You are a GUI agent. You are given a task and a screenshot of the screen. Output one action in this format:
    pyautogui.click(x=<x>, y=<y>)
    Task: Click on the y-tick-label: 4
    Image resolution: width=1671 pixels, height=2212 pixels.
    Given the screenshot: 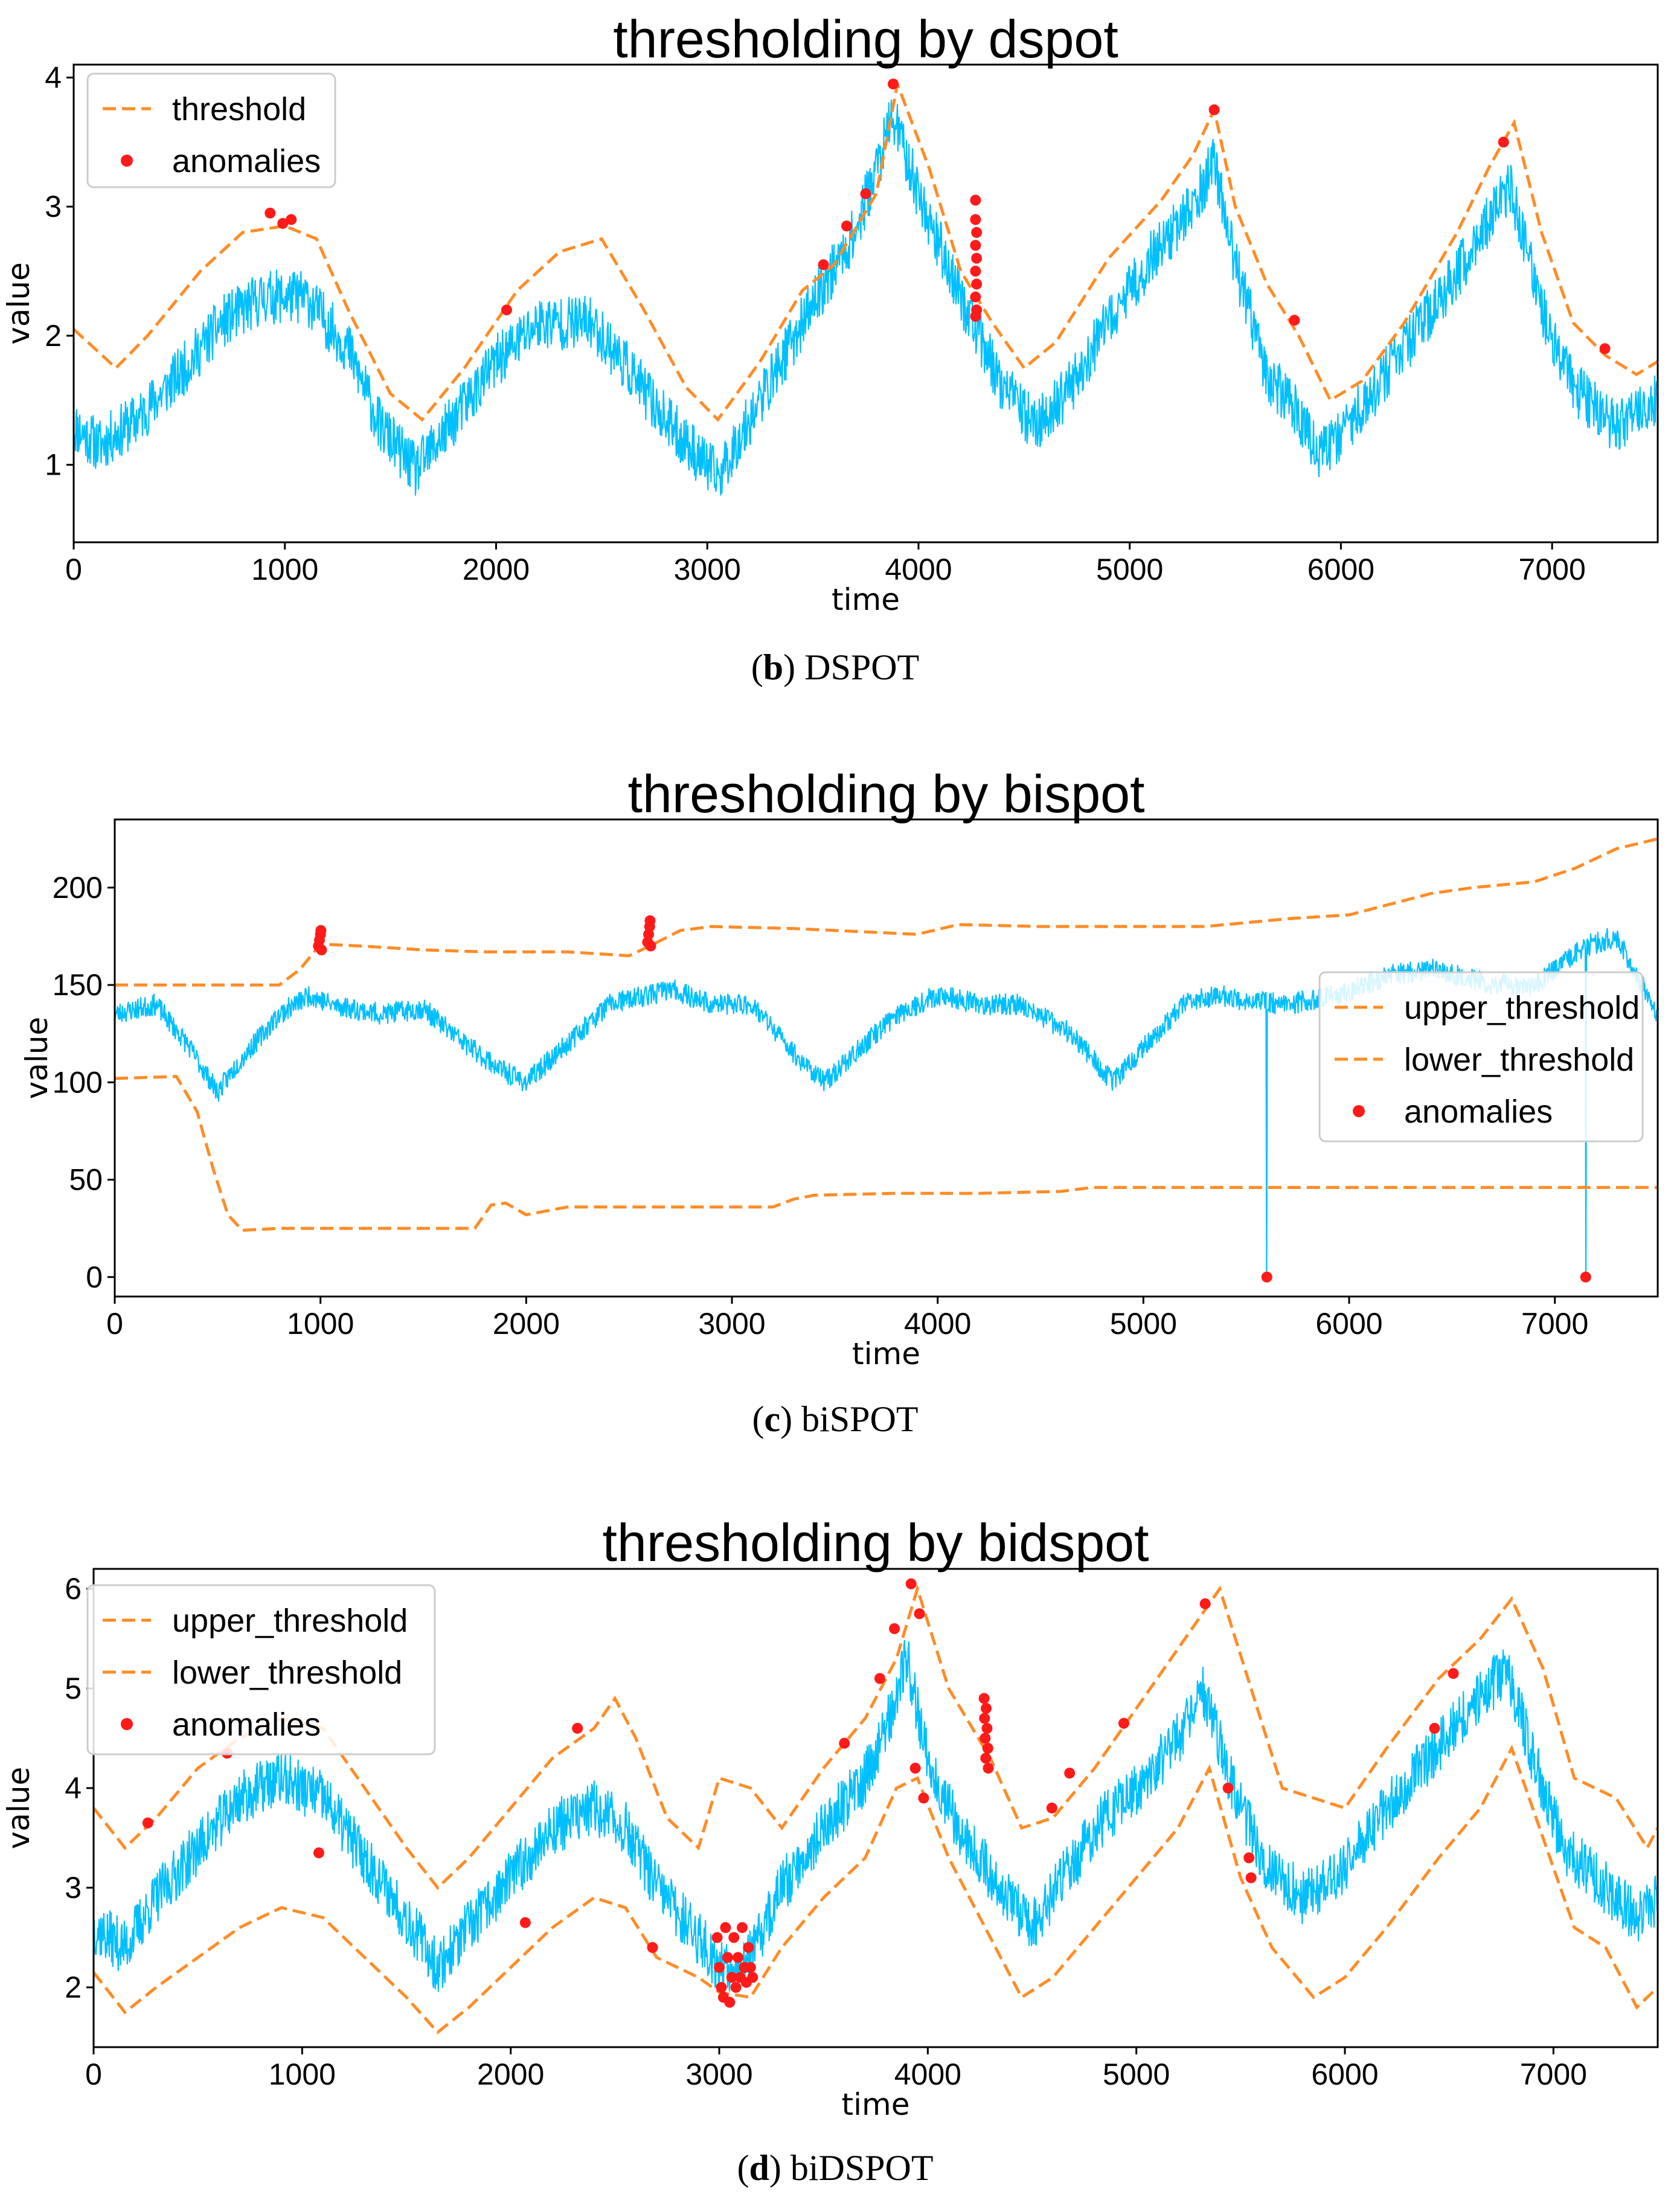 What is the action you would take?
    pyautogui.click(x=73, y=1788)
    